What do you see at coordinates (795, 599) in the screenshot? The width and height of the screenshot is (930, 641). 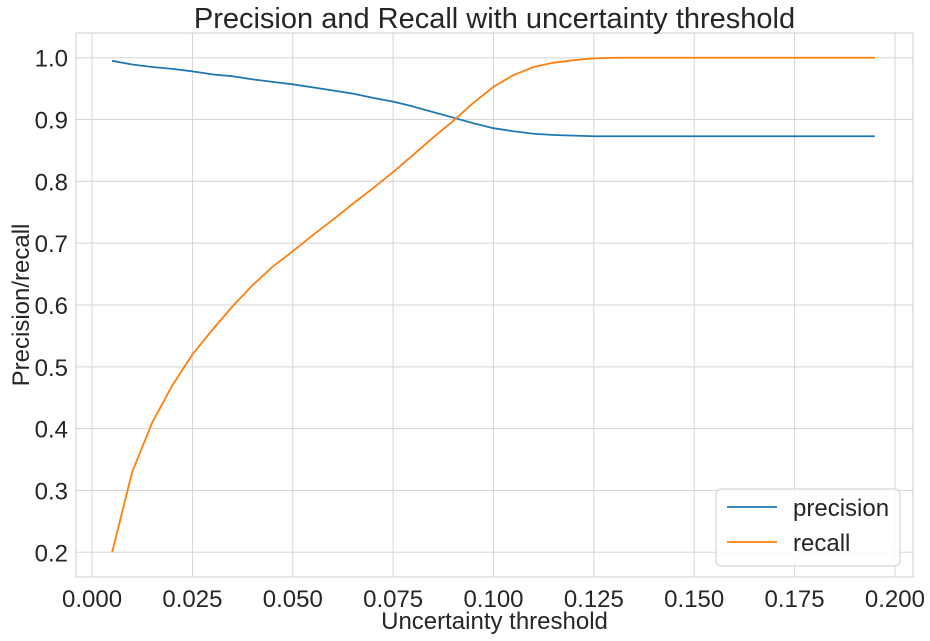 I see `x-tick-label: 0.175` at bounding box center [795, 599].